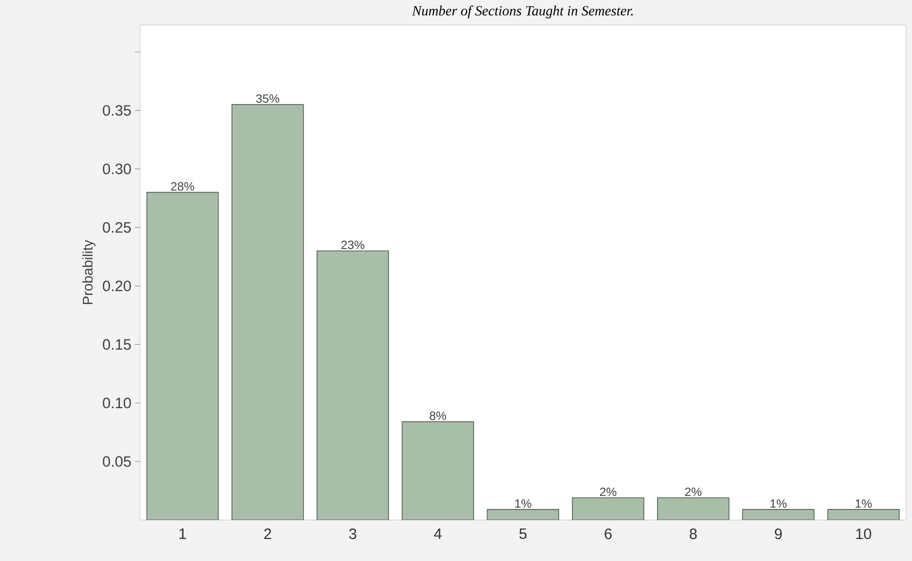 The width and height of the screenshot is (912, 561). What do you see at coordinates (608, 534) in the screenshot?
I see `x-tick-label: 6` at bounding box center [608, 534].